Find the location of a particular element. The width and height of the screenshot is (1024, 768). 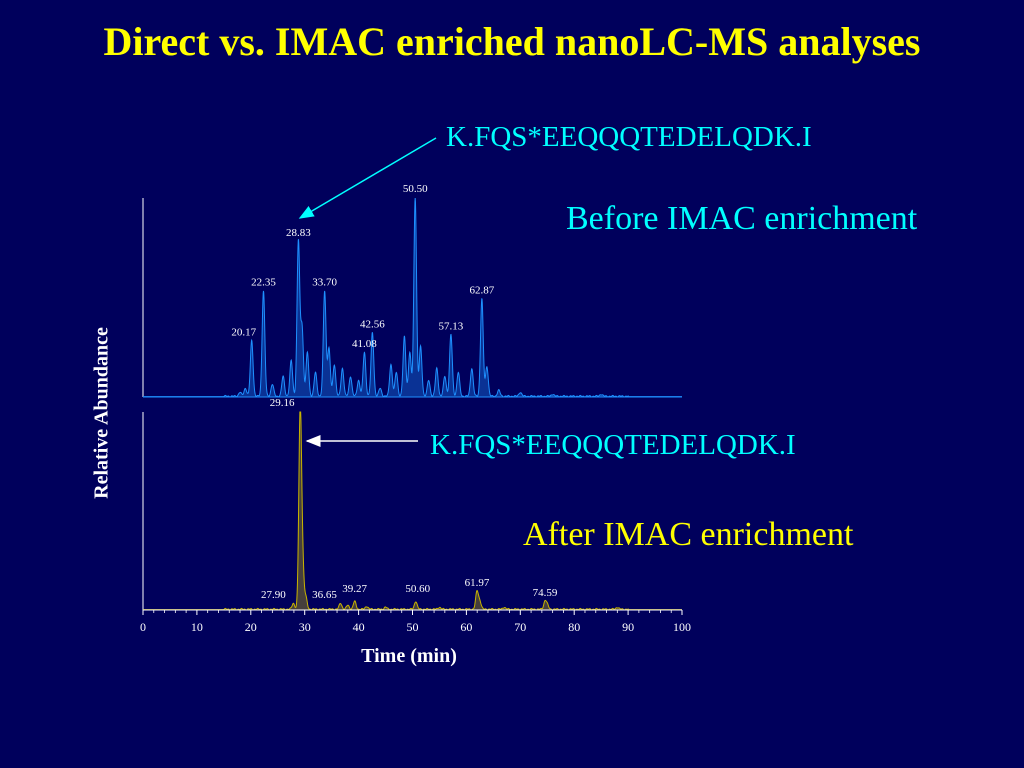

x-axis-title: Time (min) is located at coordinates (409, 656).